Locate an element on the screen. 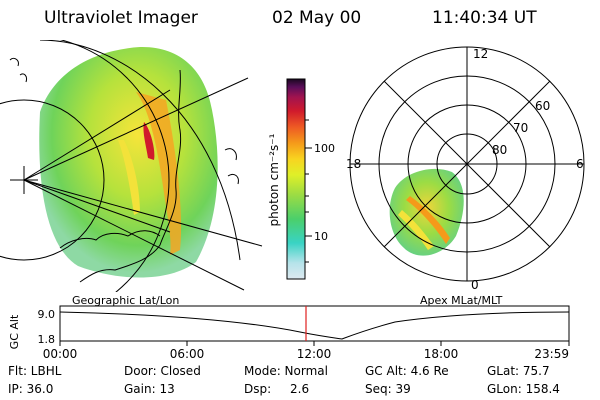  time-label: 11:40:34 UT is located at coordinates (484, 18).